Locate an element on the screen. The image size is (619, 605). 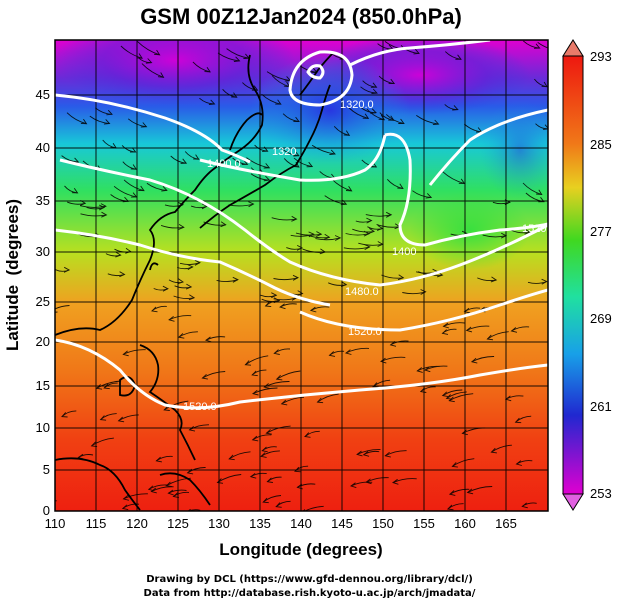
y-tick-label: 5 is located at coordinates (46, 469).